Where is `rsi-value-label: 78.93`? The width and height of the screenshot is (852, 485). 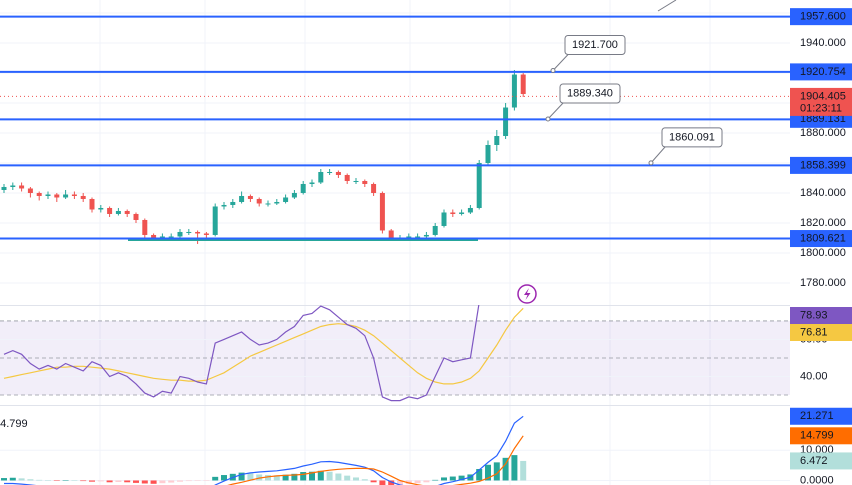
rsi-value-label: 78.93 is located at coordinates (821, 315).